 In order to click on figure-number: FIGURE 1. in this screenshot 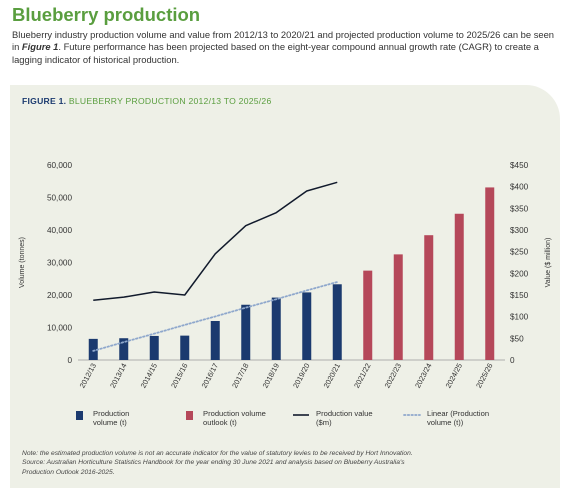, I will do `click(44, 101)`.